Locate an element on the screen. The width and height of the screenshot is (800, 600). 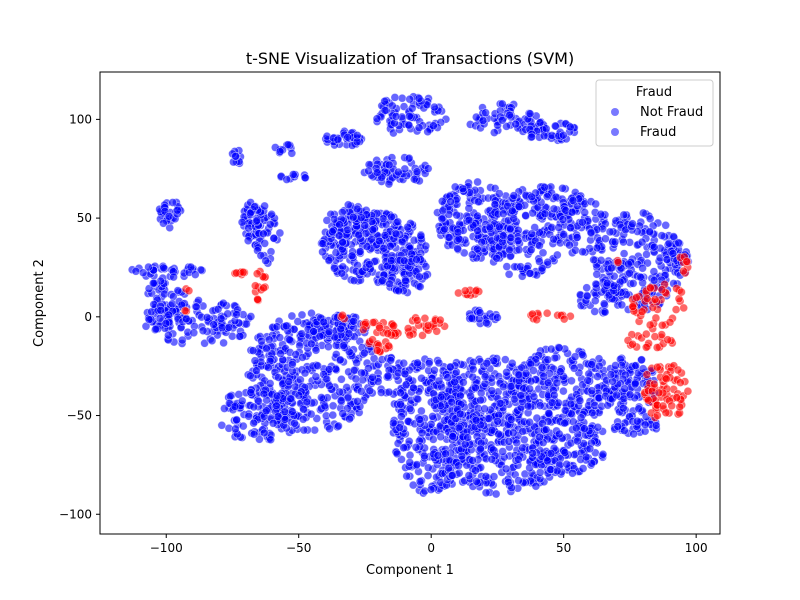
y-tick-label: −50 is located at coordinates (79, 416).